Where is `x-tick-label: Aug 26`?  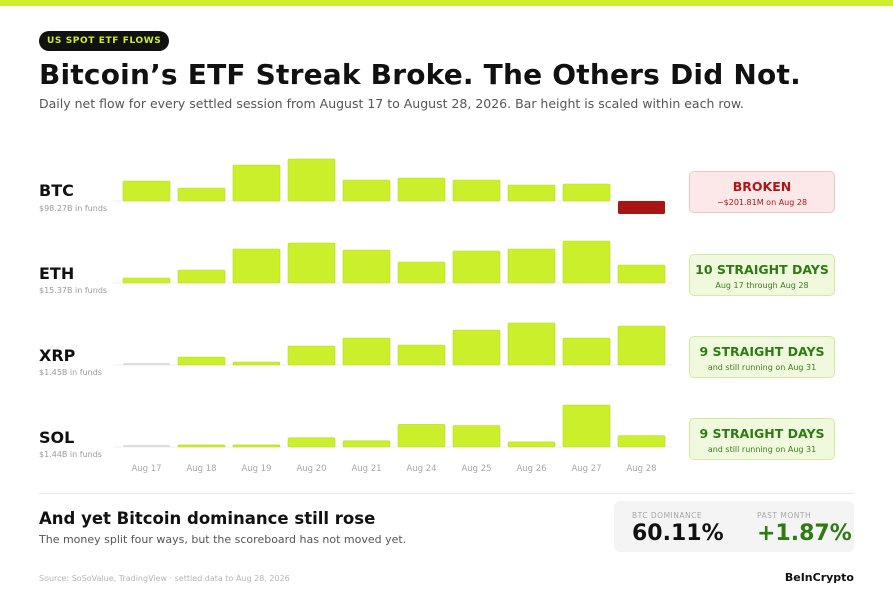 x-tick-label: Aug 26 is located at coordinates (531, 469).